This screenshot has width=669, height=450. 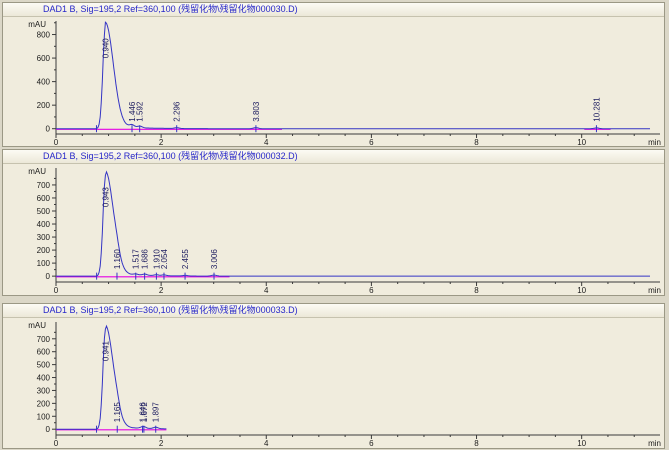 What do you see at coordinates (132, 111) in the screenshot?
I see `peak-label: 1.446` at bounding box center [132, 111].